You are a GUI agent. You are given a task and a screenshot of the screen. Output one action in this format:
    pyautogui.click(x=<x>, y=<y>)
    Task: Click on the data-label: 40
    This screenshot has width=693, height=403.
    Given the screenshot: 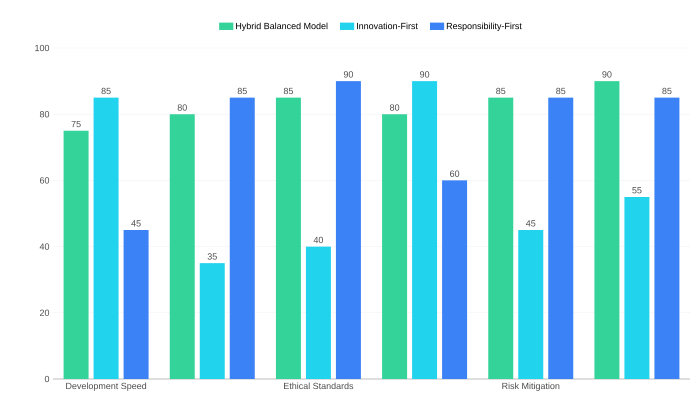 What is the action you would take?
    pyautogui.click(x=319, y=240)
    